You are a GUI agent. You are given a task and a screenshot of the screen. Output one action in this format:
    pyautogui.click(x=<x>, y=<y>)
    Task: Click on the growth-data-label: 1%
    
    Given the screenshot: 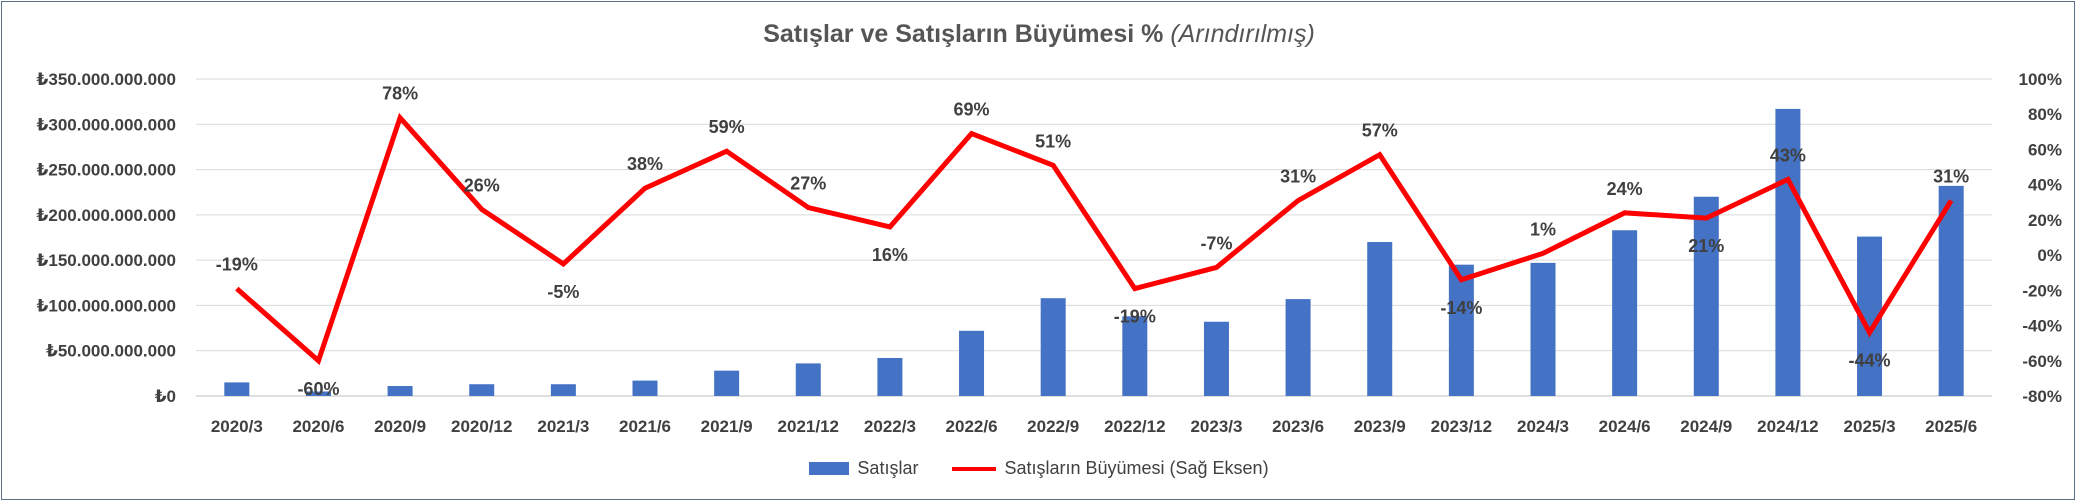 What is the action you would take?
    pyautogui.click(x=1543, y=229)
    